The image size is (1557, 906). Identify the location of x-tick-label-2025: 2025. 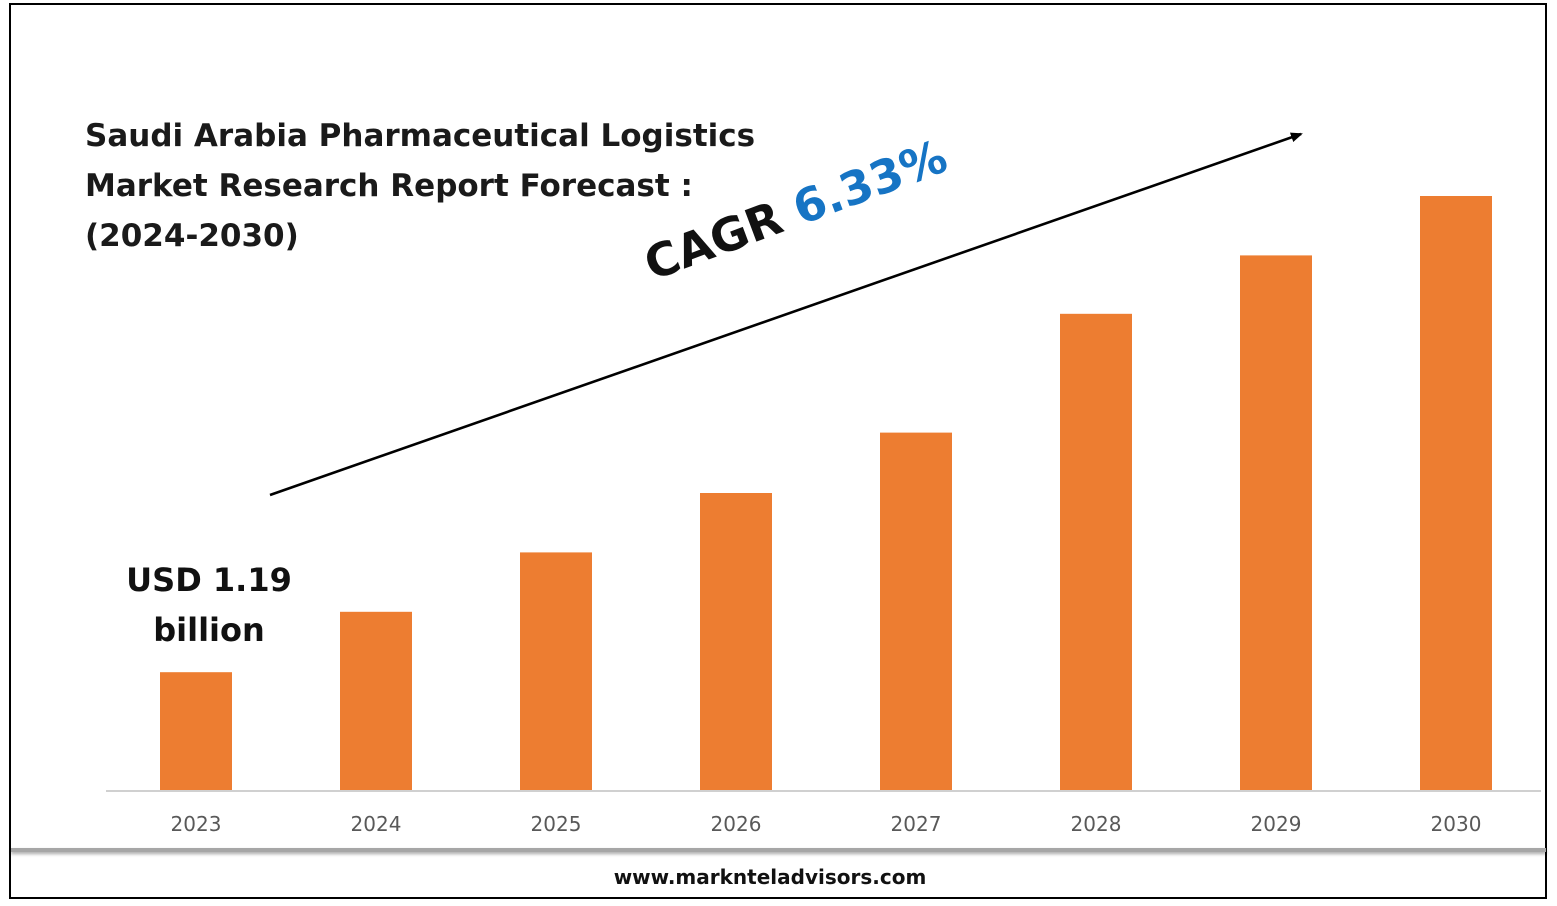
(556, 824).